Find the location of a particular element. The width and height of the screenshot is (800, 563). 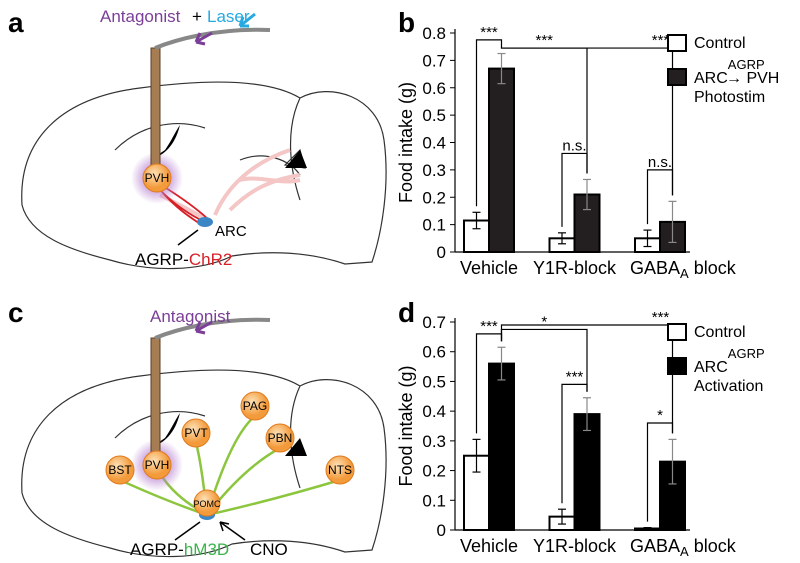

label: ARC is located at coordinates (231, 231).